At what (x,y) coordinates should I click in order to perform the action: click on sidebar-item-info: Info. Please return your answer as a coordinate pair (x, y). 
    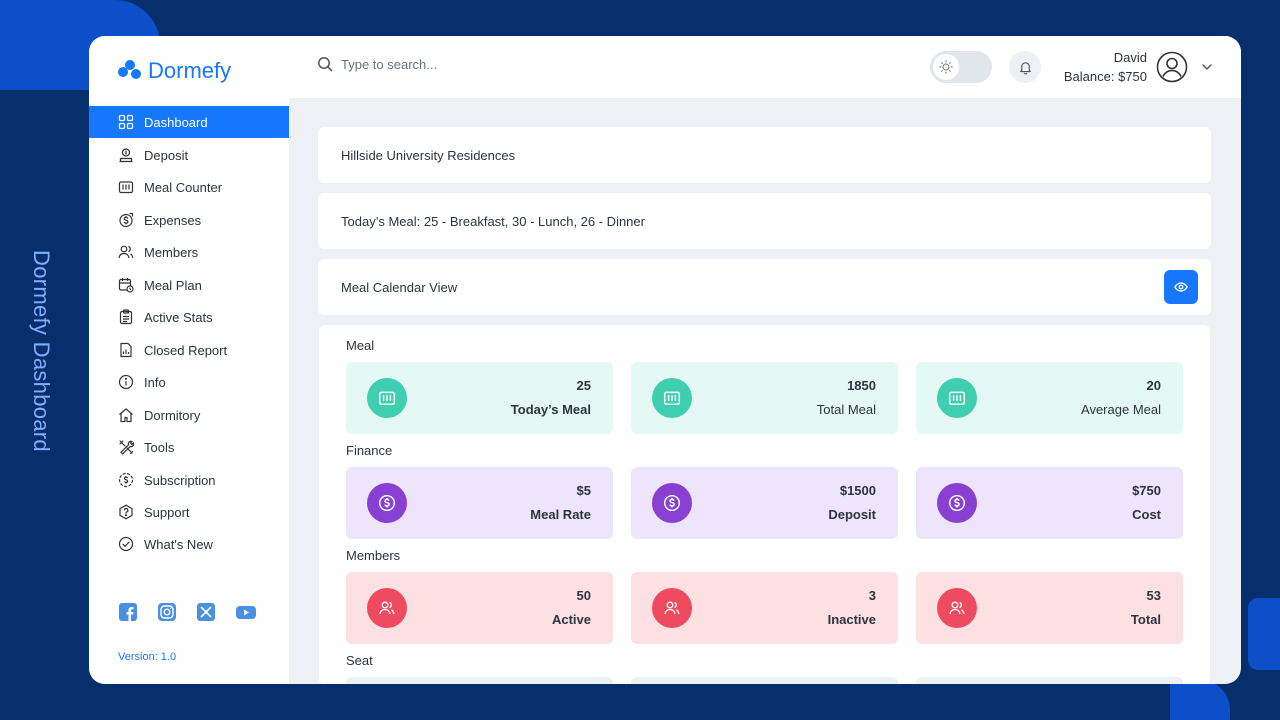
    Looking at the image, I should click on (189, 382).